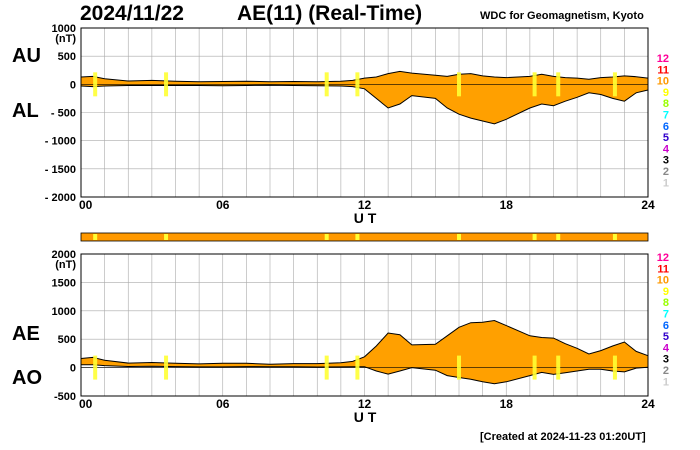 Image resolution: width=700 pixels, height=450 pixels. I want to click on y-tick-label: - 1000, so click(60, 142).